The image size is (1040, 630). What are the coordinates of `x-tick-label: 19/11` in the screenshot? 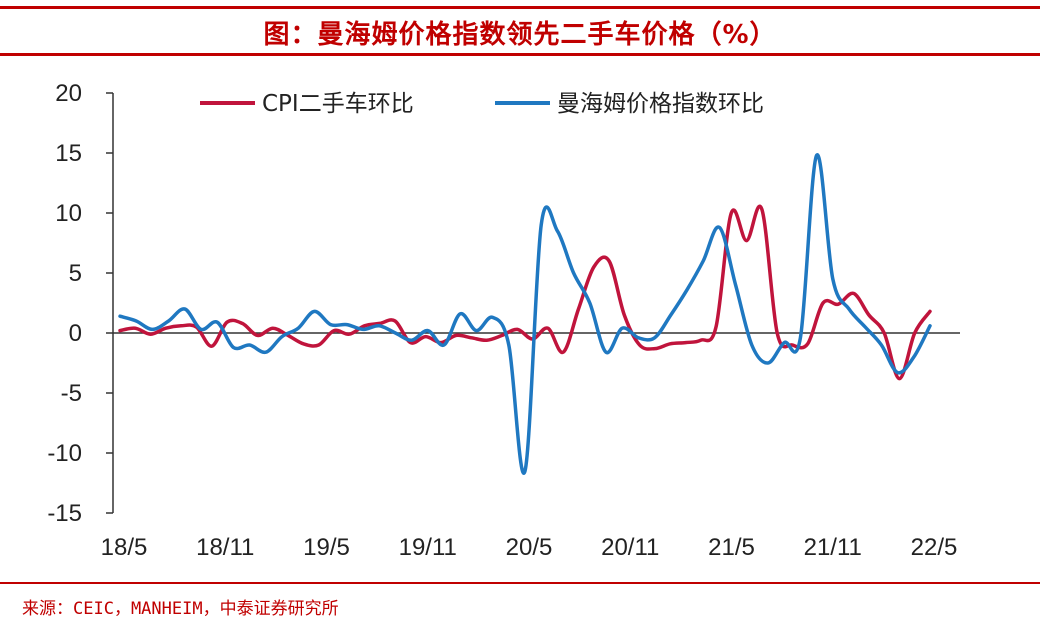 It's located at (428, 547).